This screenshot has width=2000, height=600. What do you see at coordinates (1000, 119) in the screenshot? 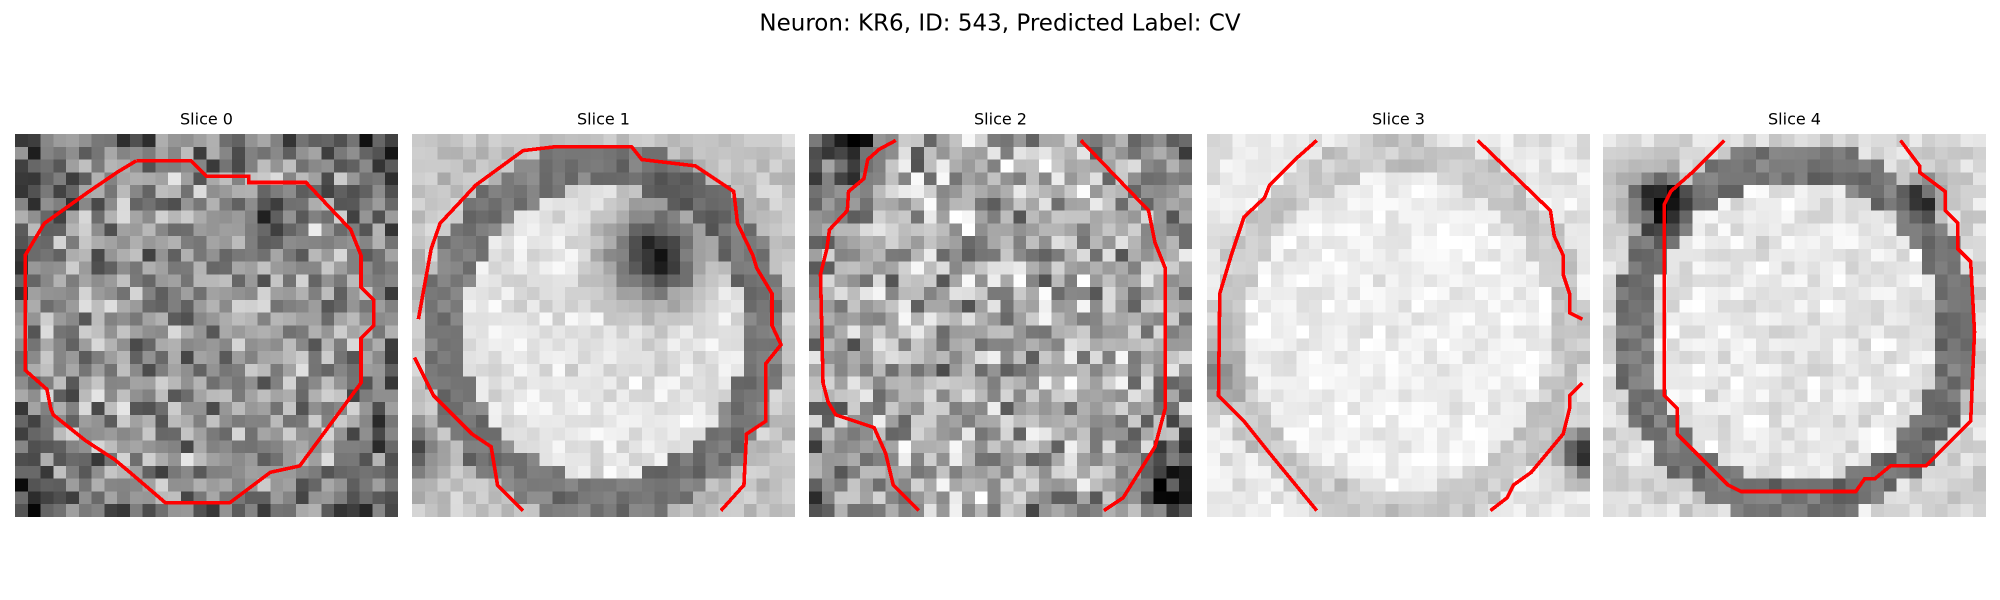
I see `panel-title: Slice 2` at bounding box center [1000, 119].